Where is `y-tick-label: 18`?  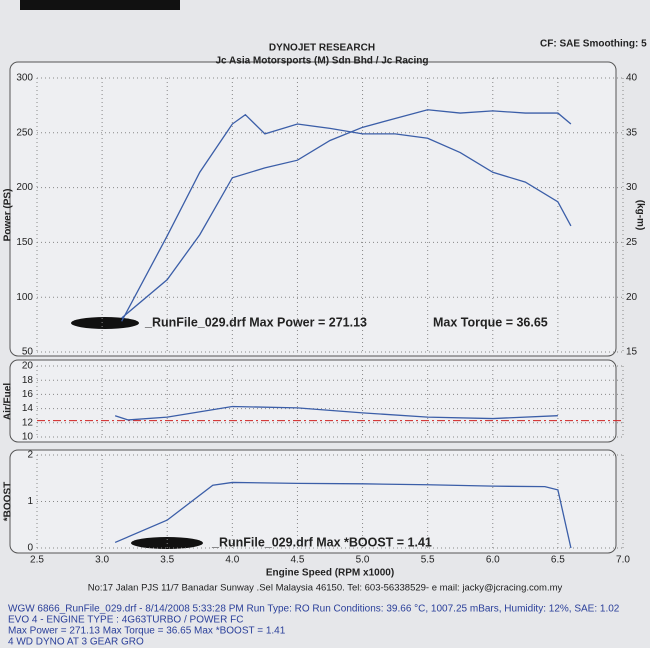 y-tick-label: 18 is located at coordinates (28, 380).